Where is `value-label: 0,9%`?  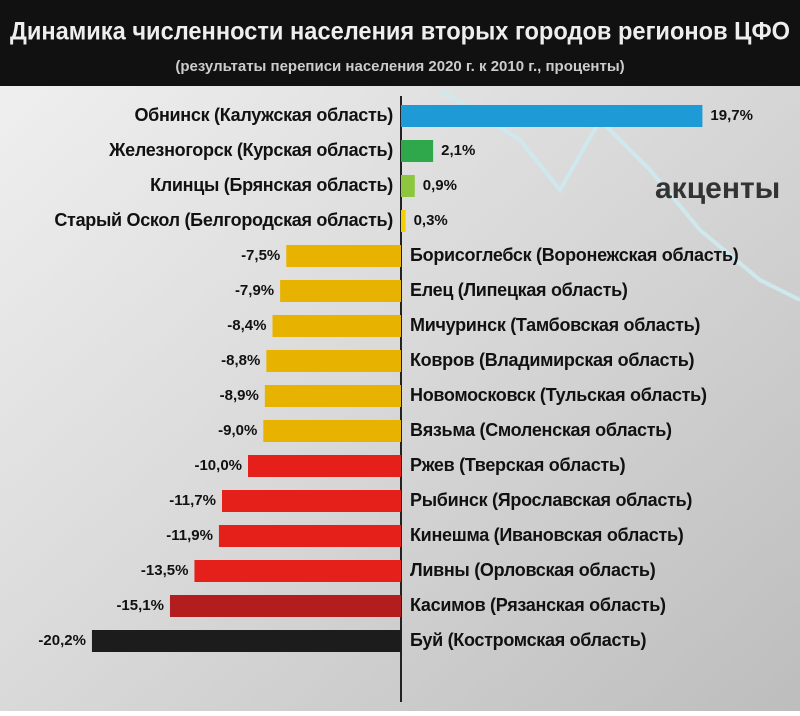
value-label: 0,9% is located at coordinates (440, 185).